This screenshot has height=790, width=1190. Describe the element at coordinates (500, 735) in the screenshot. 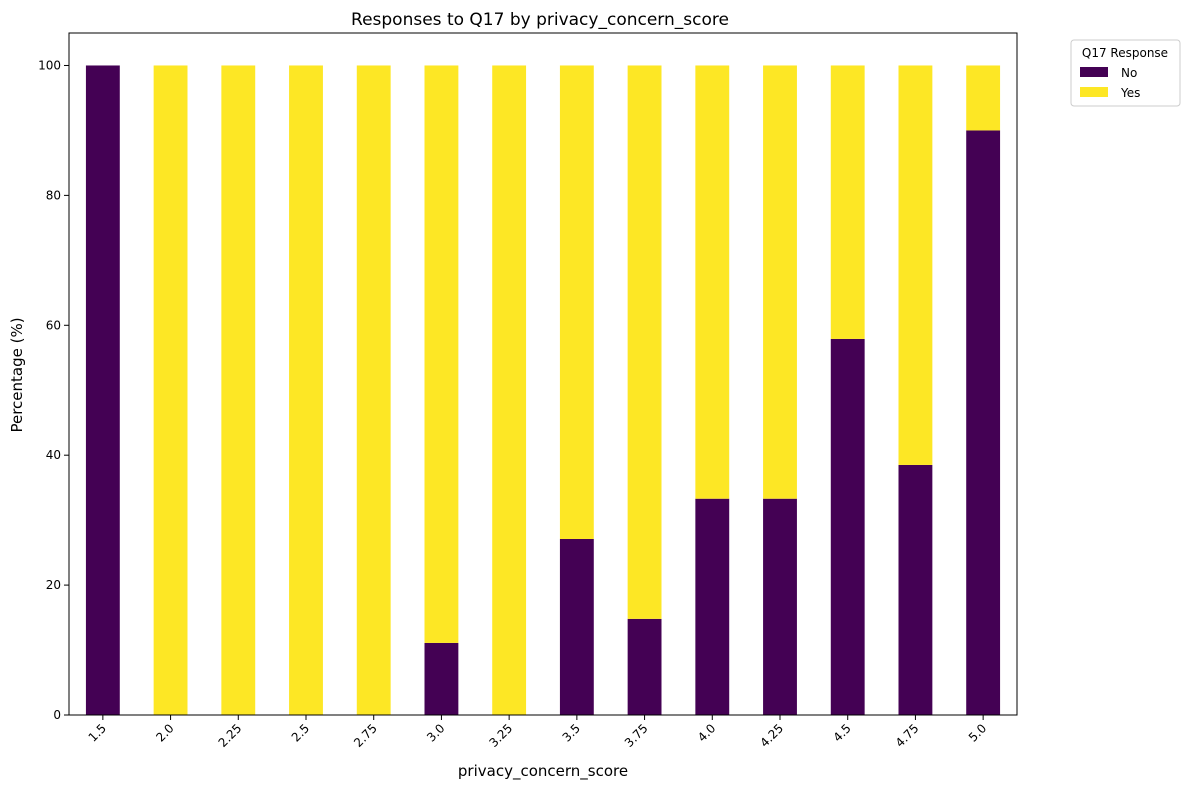

I see `x-tick-label: 3.25` at that location.